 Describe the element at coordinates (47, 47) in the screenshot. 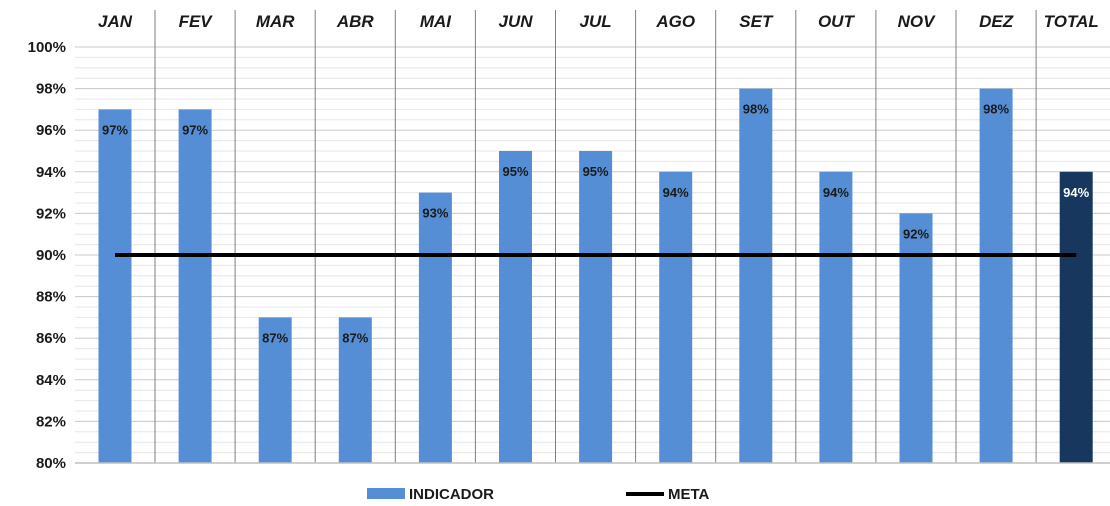

I see `y-tick-label: 100%` at that location.